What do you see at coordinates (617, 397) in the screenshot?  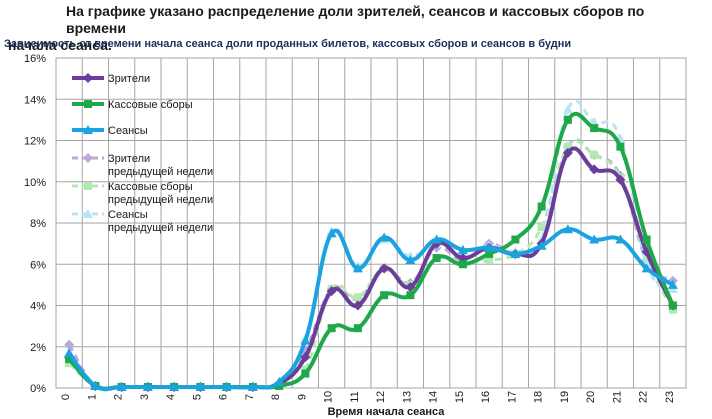 I see `x-tick-label: 21` at bounding box center [617, 397].